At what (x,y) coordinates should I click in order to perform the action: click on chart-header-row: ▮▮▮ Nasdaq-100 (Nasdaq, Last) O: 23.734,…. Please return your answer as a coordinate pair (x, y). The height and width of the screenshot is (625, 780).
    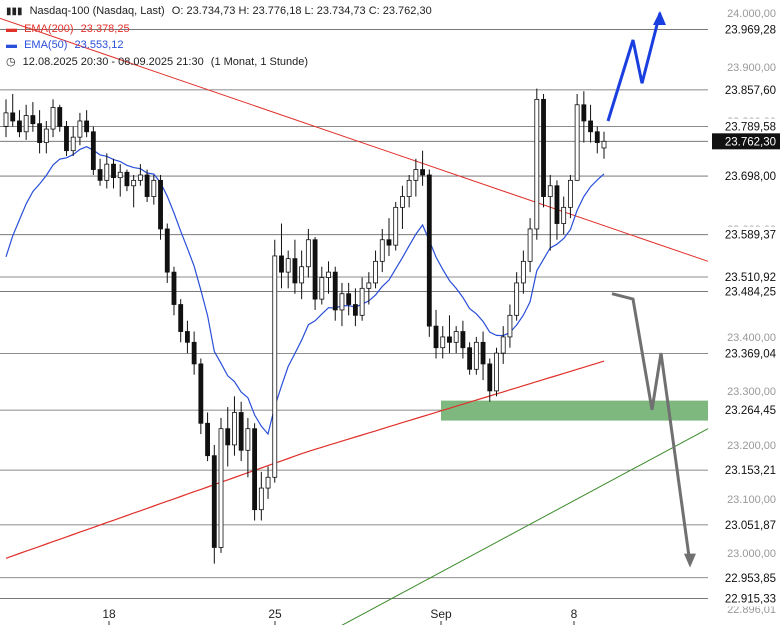
    Looking at the image, I should click on (221, 11).